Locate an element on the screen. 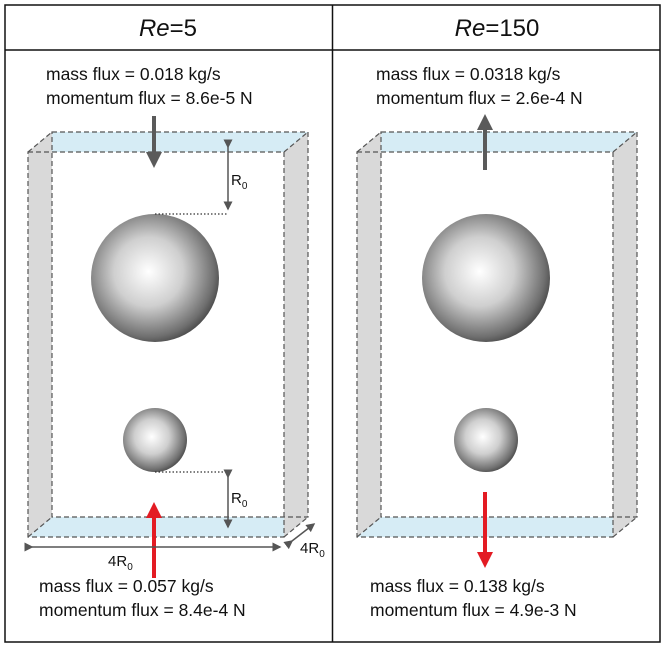 The height and width of the screenshot is (647, 665). depth-dimension: 4R0 is located at coordinates (304, 541).